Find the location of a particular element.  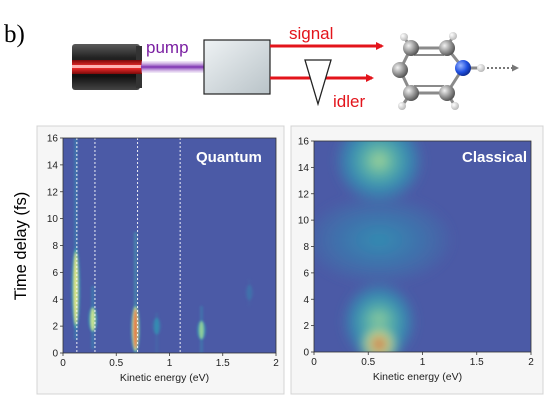

pump-beam is located at coordinates (172, 67).